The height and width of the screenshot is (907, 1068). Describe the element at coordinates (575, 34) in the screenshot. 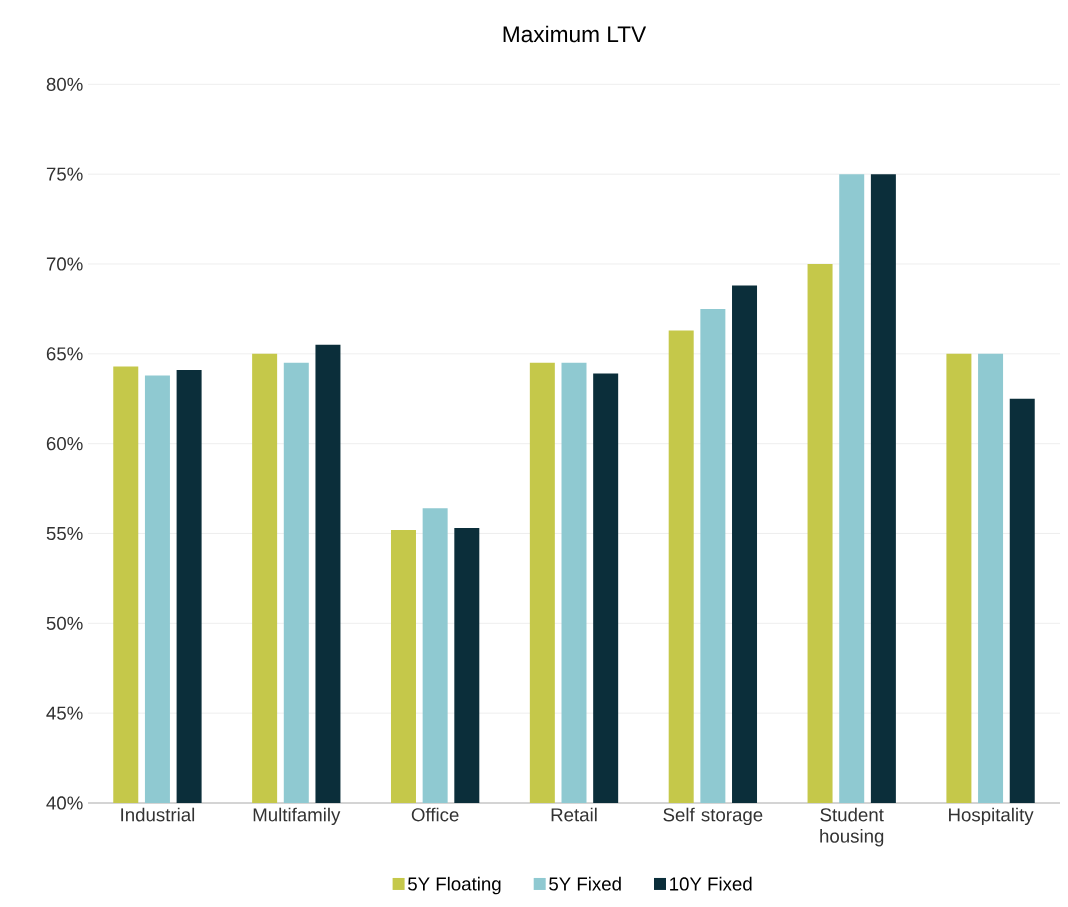

I see `chart-title: Maximum LTV` at that location.